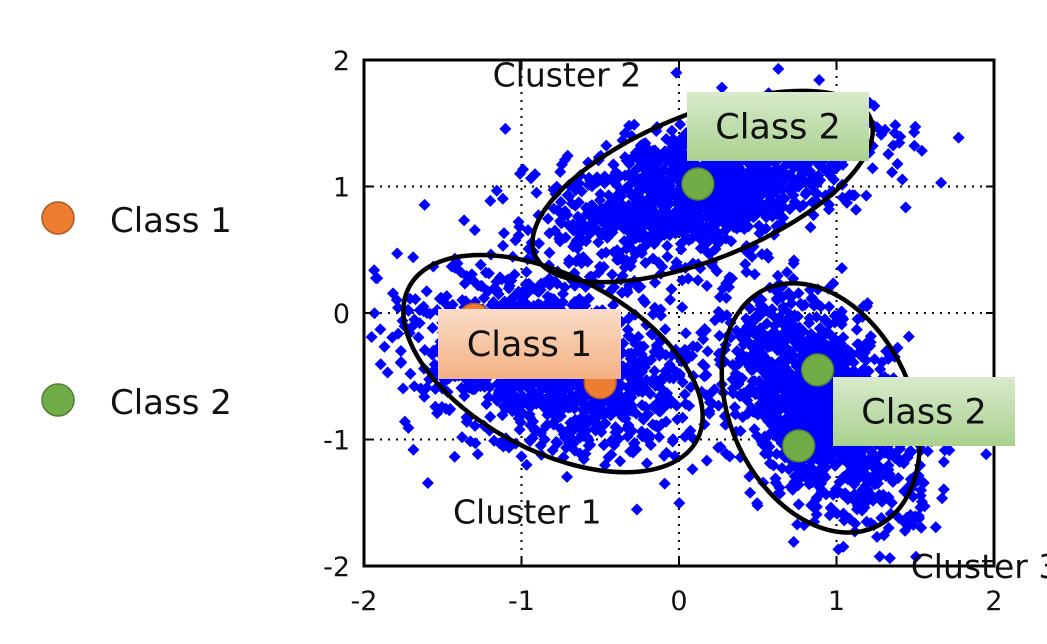  Describe the element at coordinates (979, 566) in the screenshot. I see `cluster-label: Cluster 3` at that location.